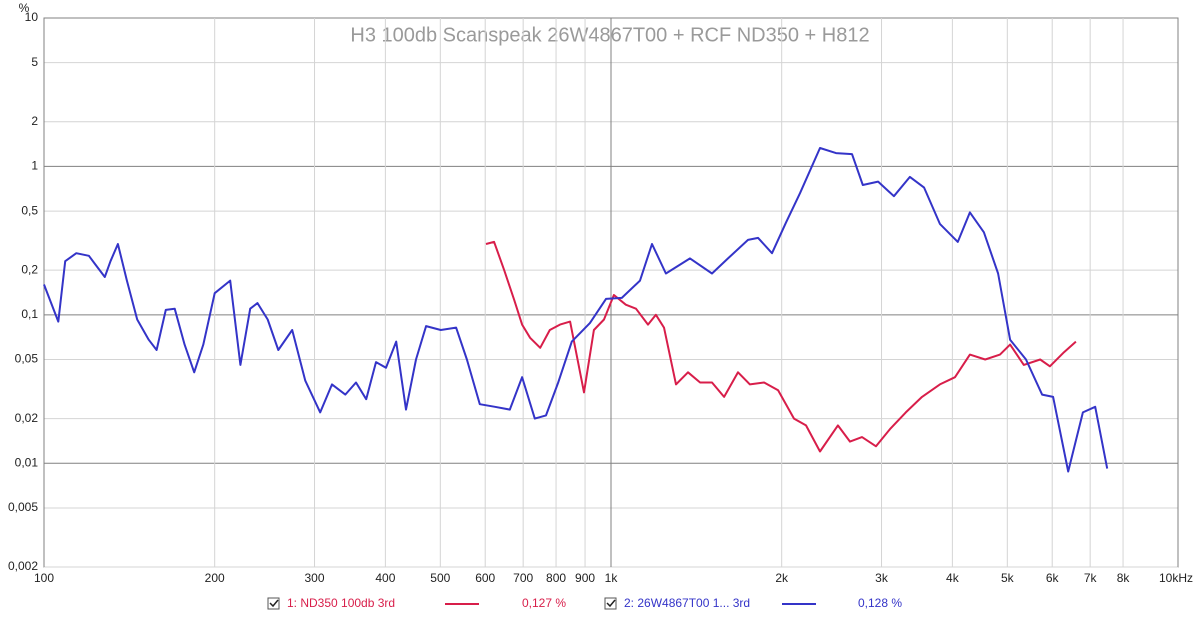 This screenshot has width=1200, height=619. I want to click on x-tick-label: 6k, so click(1053, 578).